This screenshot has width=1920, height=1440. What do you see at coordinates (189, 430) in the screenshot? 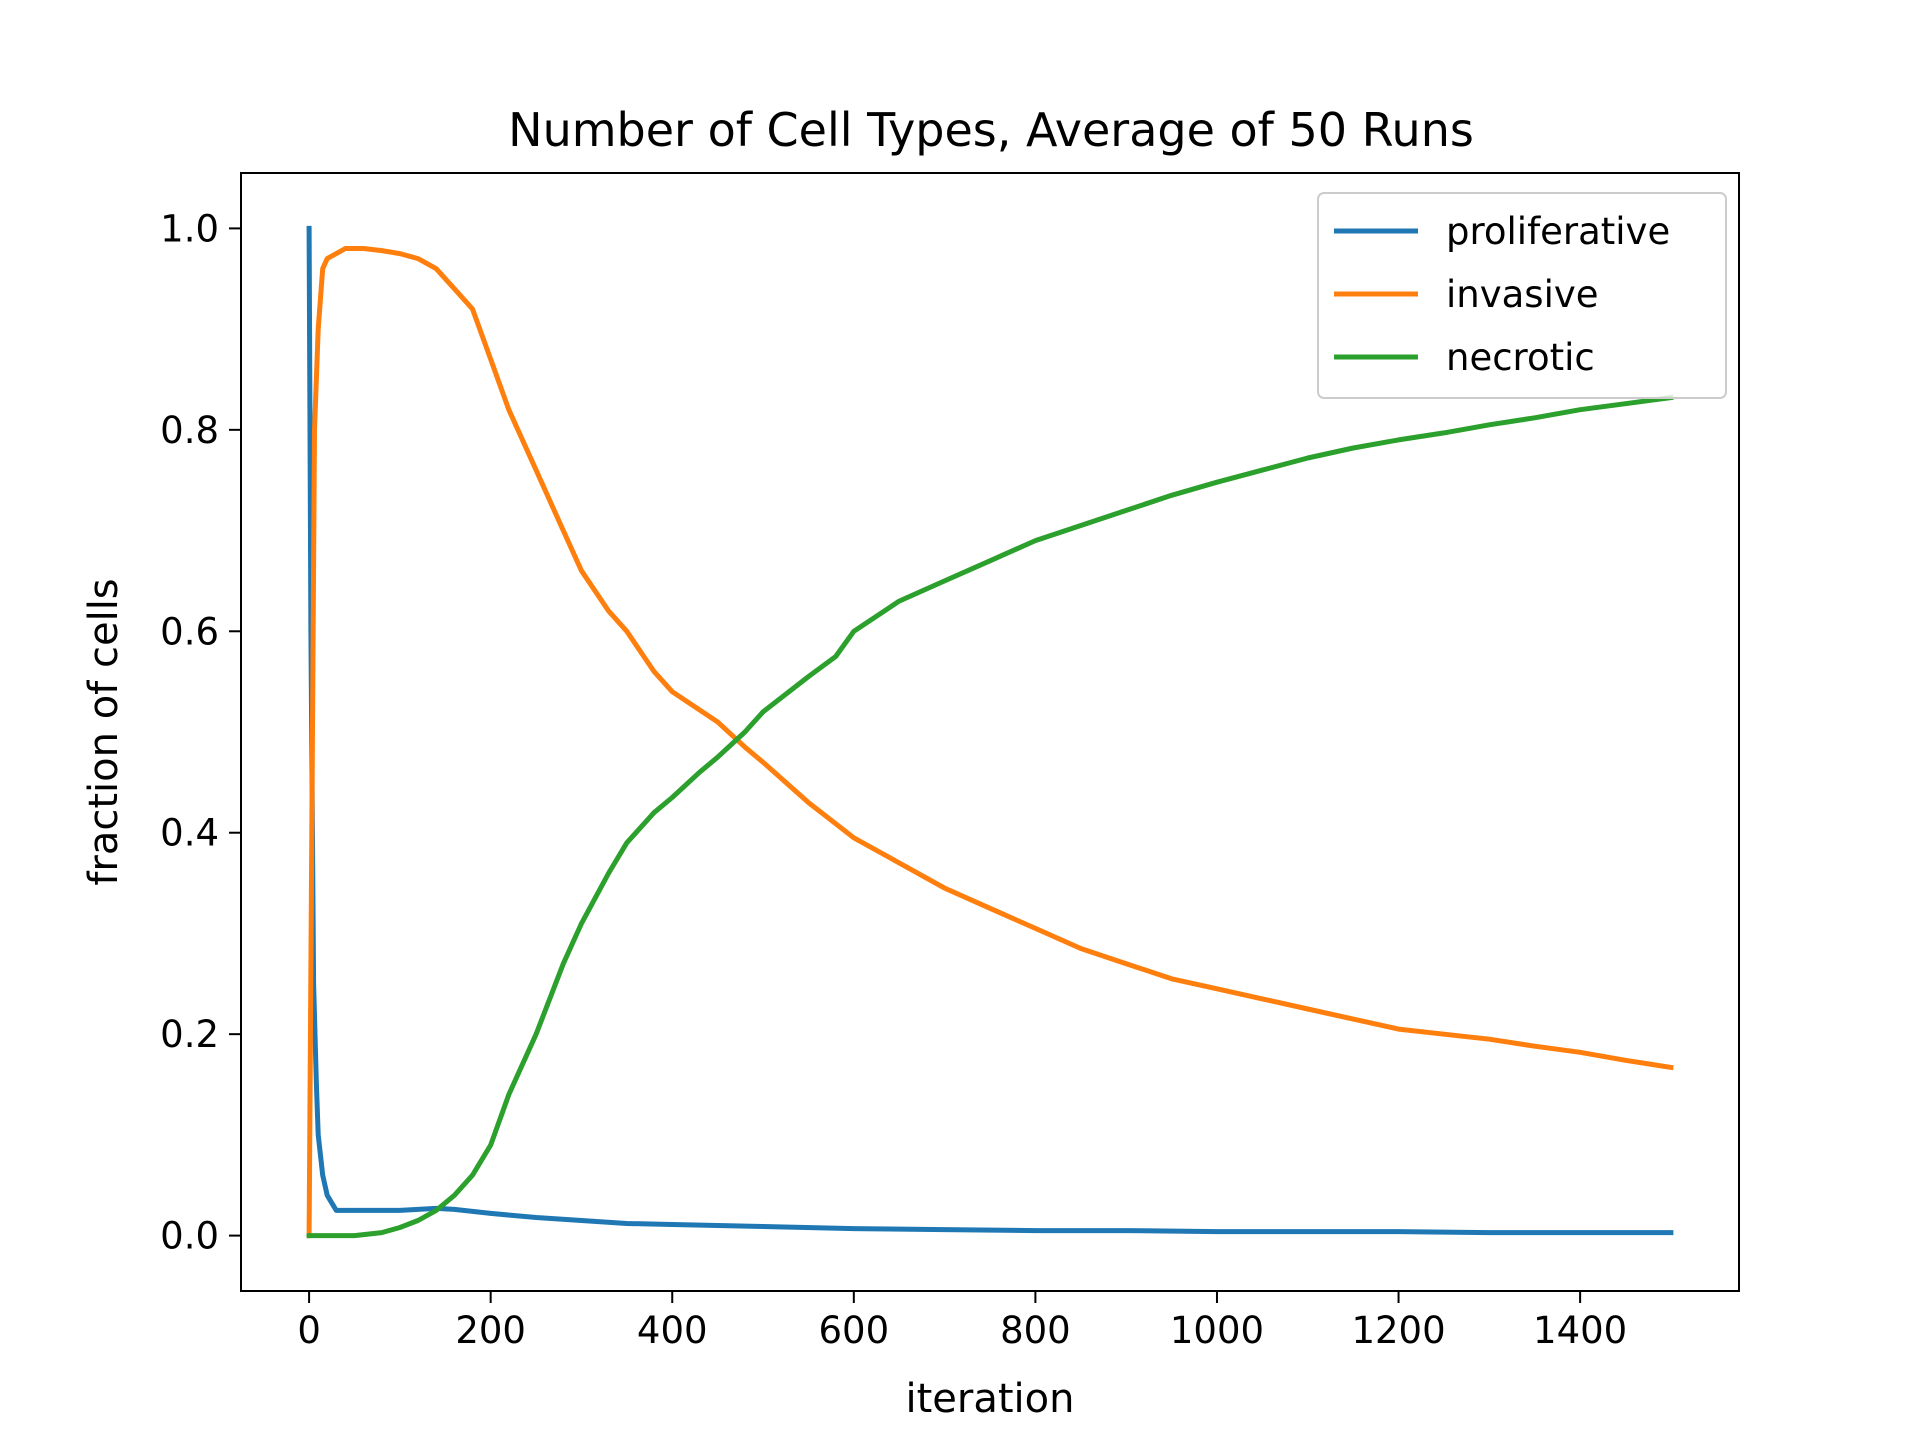
I see `y-tick-label: 0.8` at bounding box center [189, 430].